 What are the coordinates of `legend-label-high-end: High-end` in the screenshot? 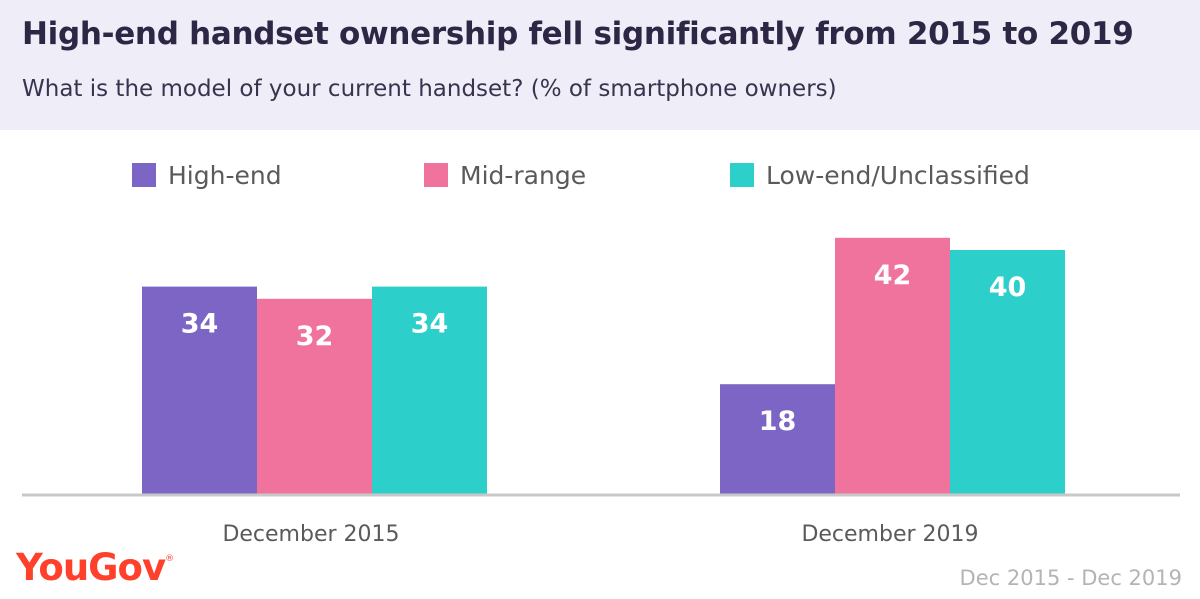 It's located at (225, 175).